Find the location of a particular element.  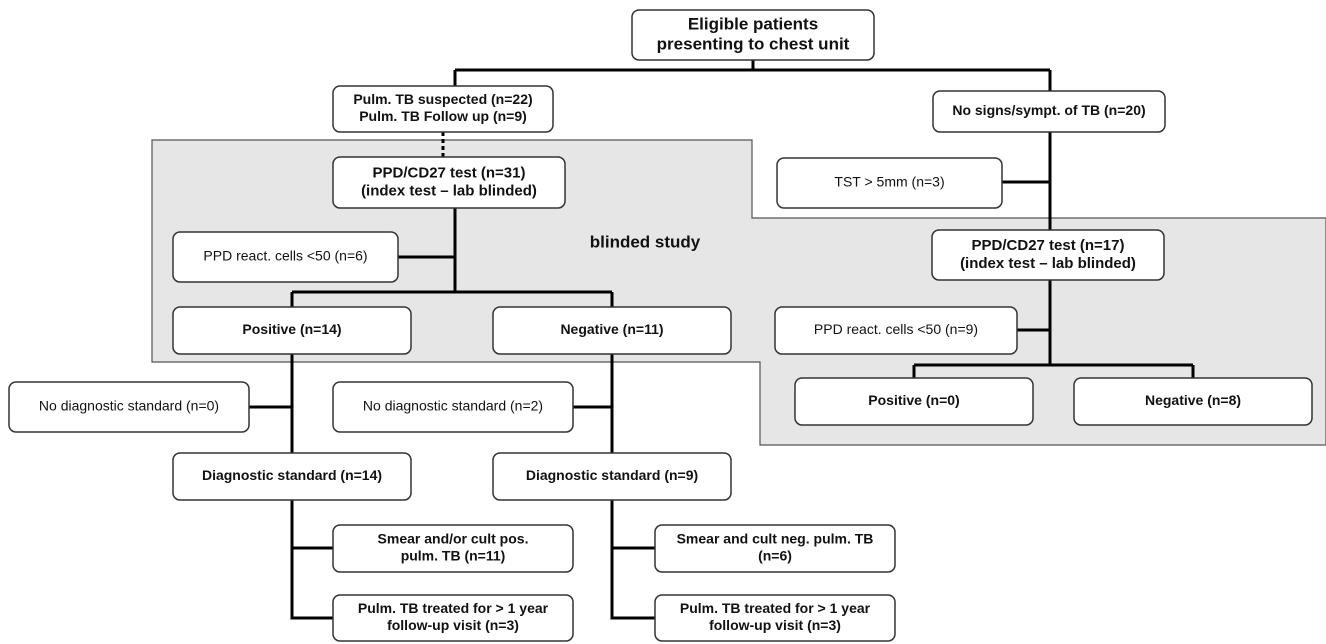

node: Positive (n=14) is located at coordinates (292, 330).